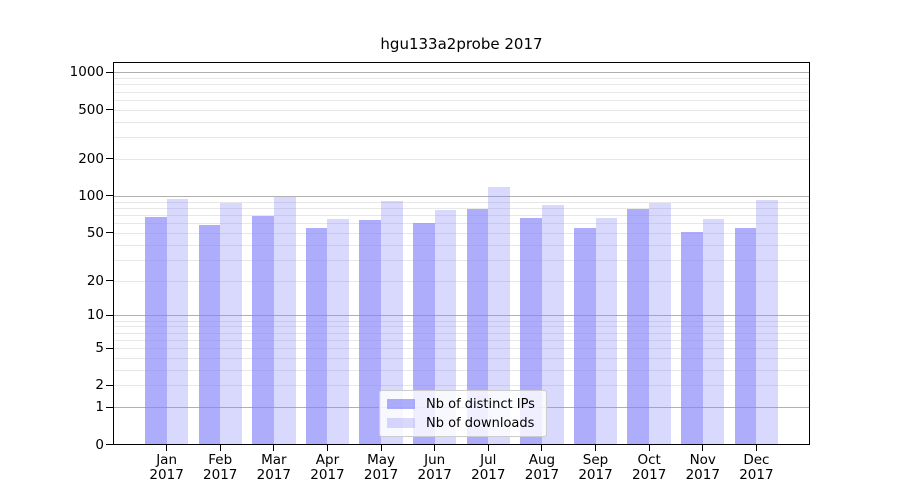  I want to click on x-tick-label-may: May 2017, so click(381, 467).